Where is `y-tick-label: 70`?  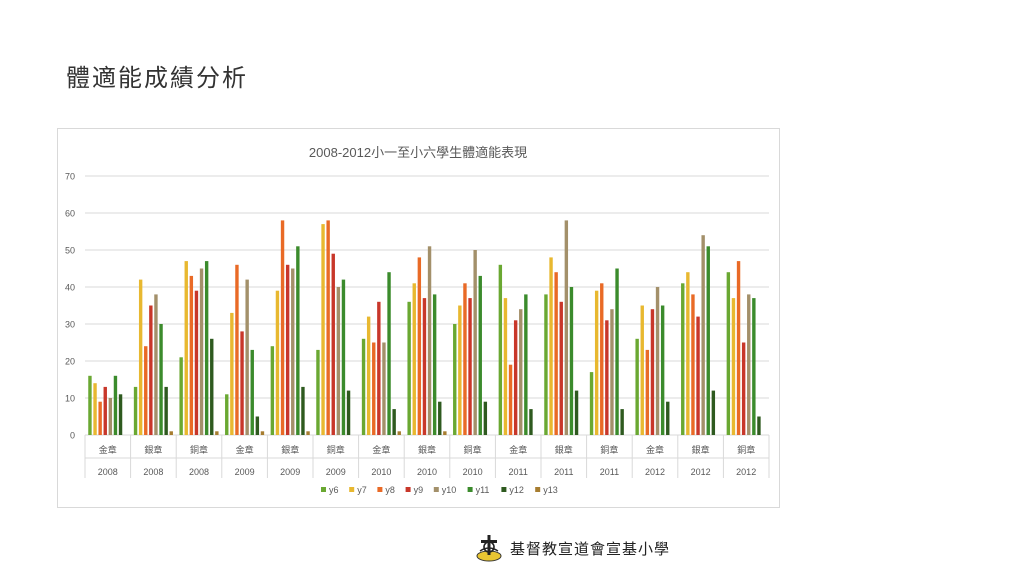
y-tick-label: 70 is located at coordinates (70, 177).